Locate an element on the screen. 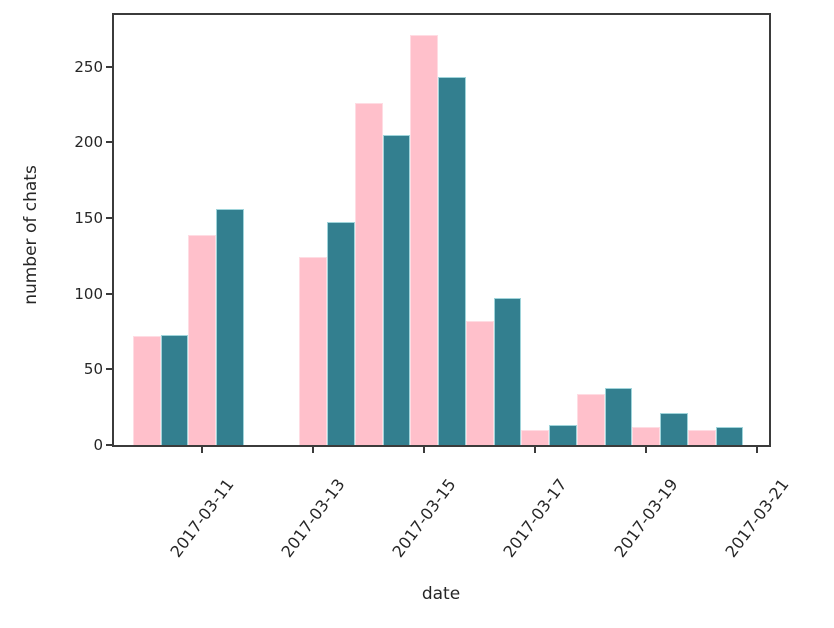 The width and height of the screenshot is (834, 628). x-tick-label: 2017-03-15 is located at coordinates (424, 518).